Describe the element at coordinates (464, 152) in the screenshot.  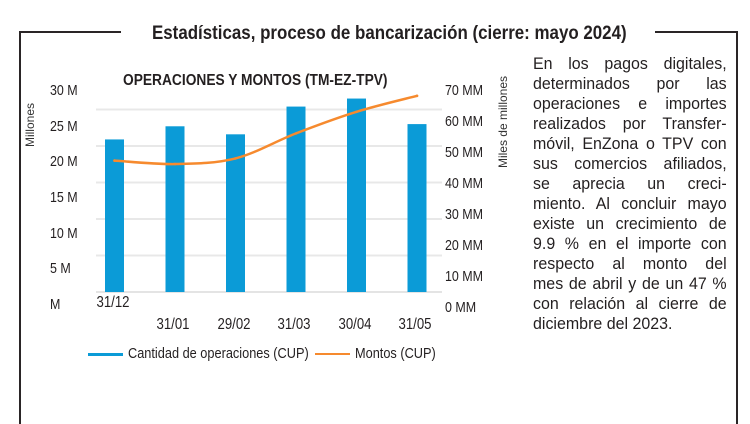
I see `y2-tick-label: 50 MM` at that location.